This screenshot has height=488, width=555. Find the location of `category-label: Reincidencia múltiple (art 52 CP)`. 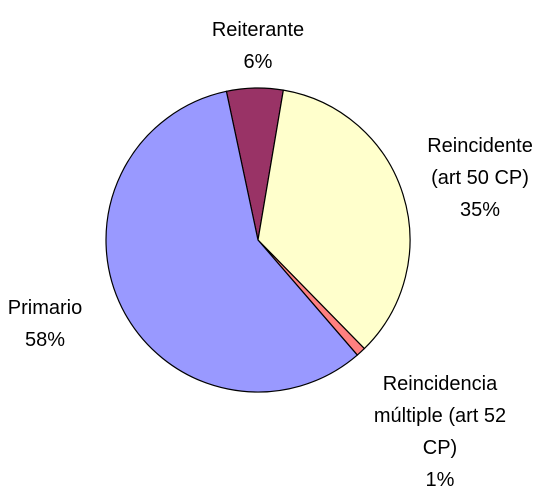

category-label: Reincidencia múltiple (art 52 CP) is located at coordinates (440, 416).